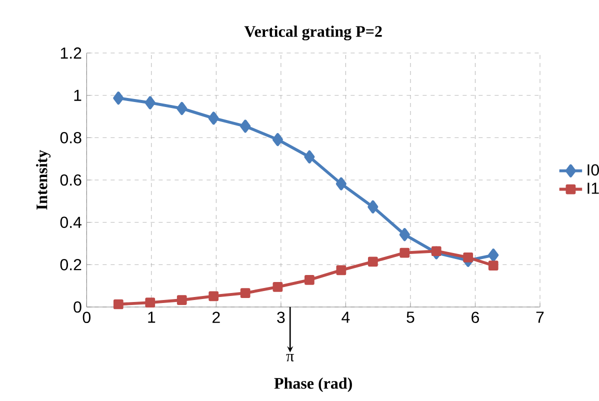  I want to click on y-tick-label: 0.4, so click(71, 222).